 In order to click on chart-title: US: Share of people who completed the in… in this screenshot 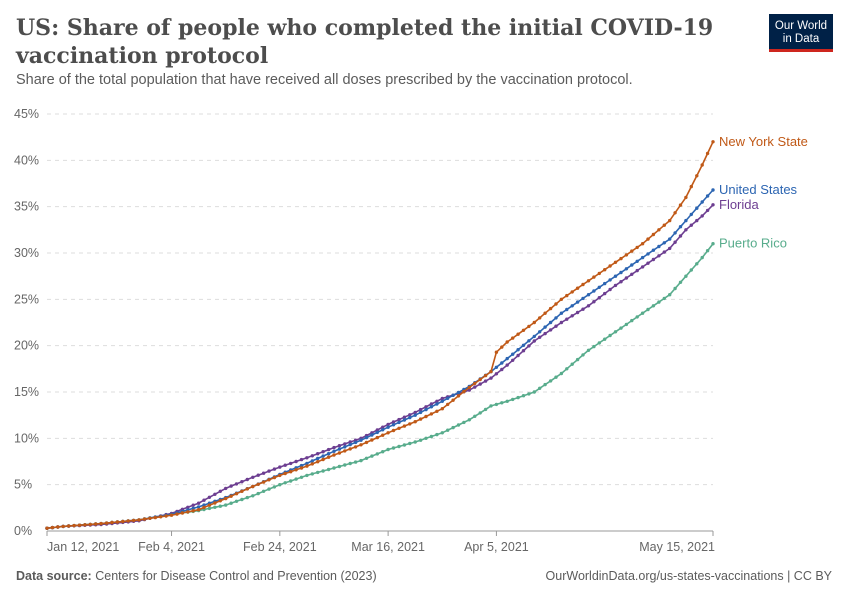, I will do `click(365, 42)`.